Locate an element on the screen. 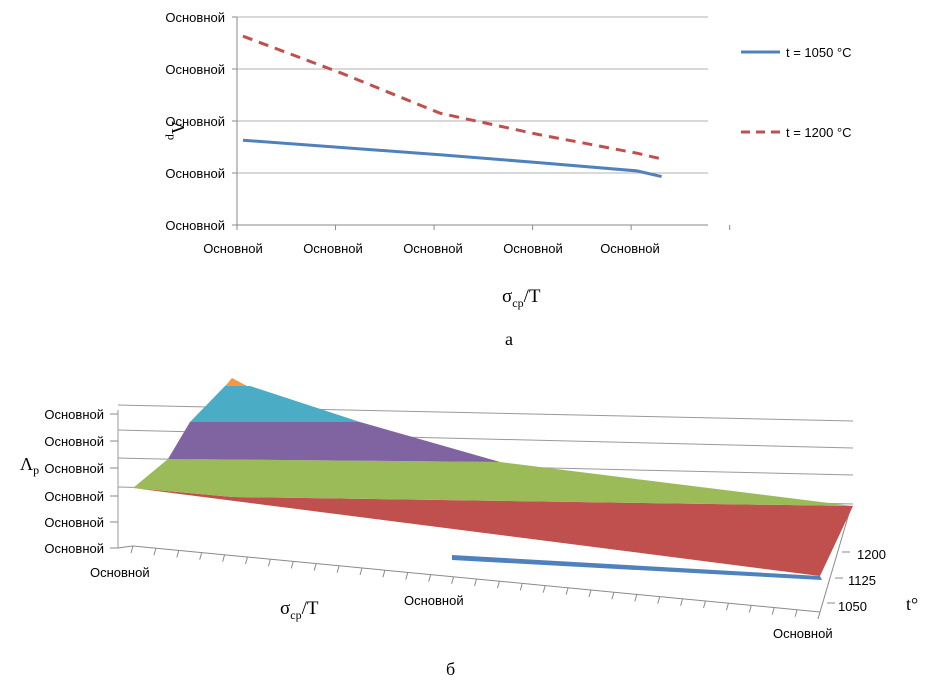  y-tick-labels: Основной Основной Основной Основной Основной is located at coordinates (195, 121).